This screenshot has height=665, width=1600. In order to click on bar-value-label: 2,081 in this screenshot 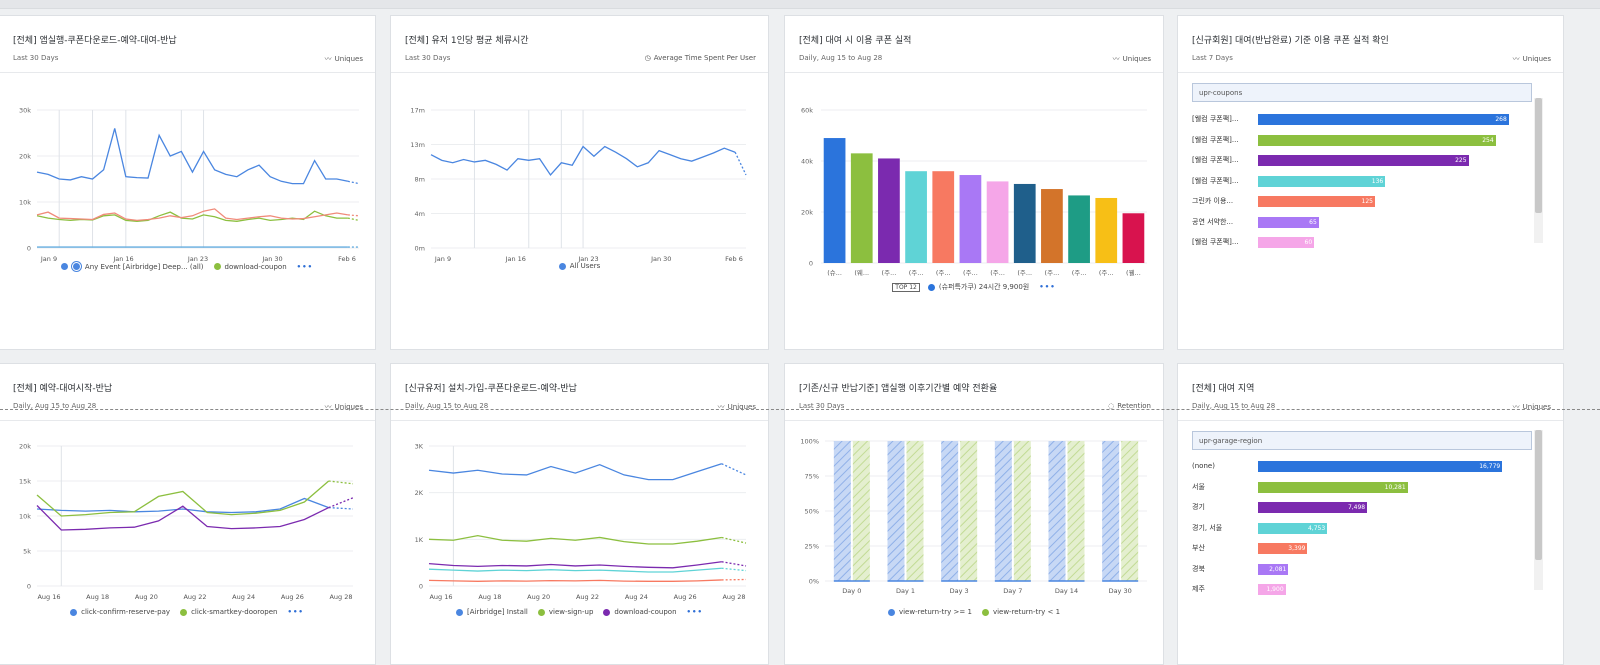, I will do `click(1277, 569)`.